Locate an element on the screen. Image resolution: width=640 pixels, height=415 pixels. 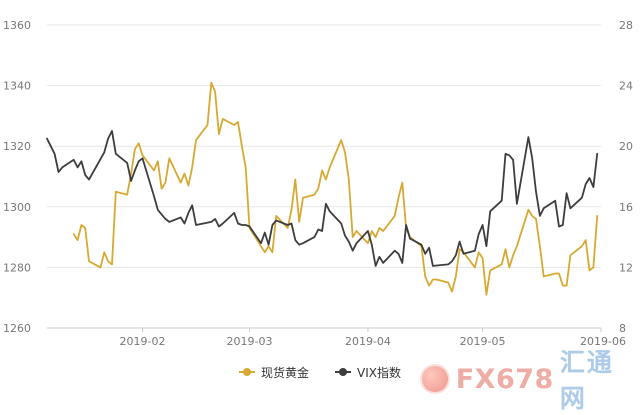
legend-item-gold: 现货黄金 is located at coordinates (274, 372).